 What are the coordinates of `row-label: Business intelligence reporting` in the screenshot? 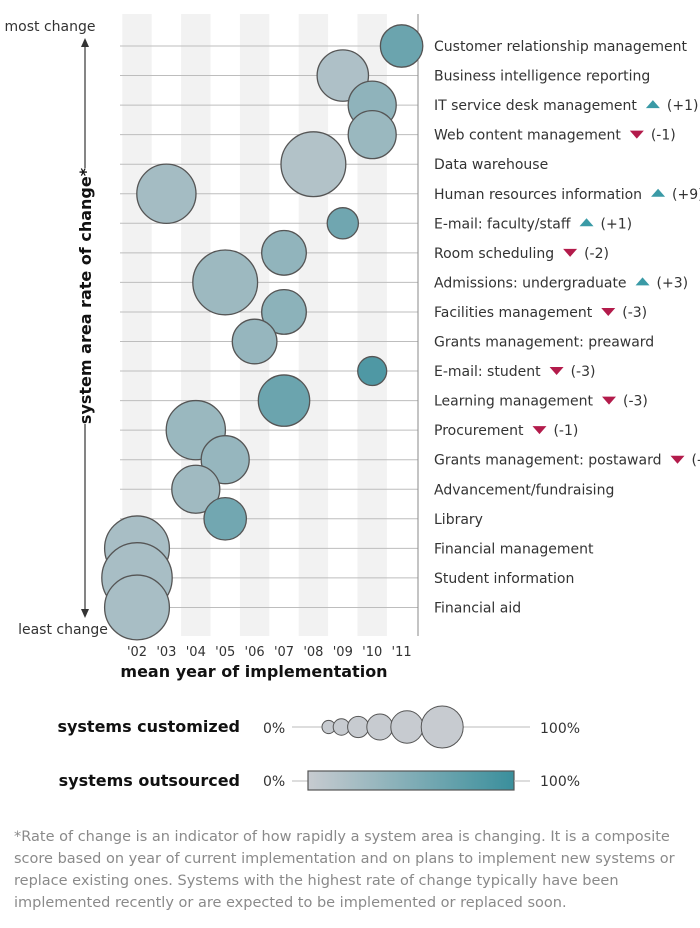 It's located at (542, 77).